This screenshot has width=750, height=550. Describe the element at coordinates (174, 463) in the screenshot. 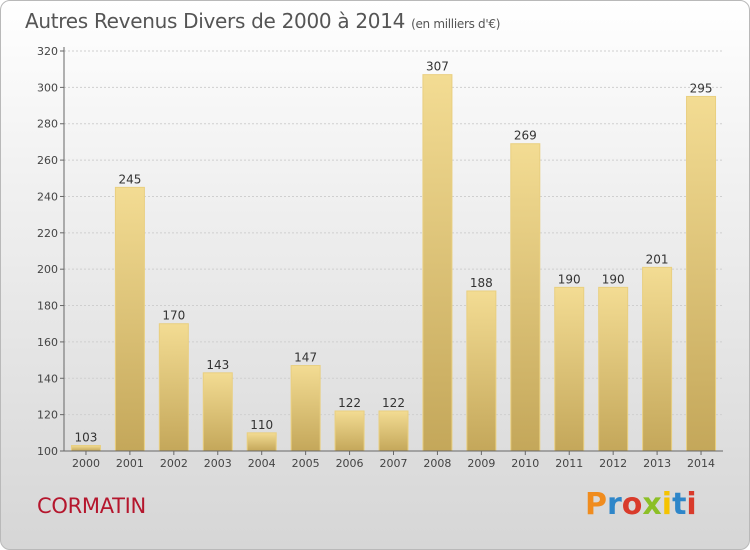

I see `x-tick-label: 2002` at that location.